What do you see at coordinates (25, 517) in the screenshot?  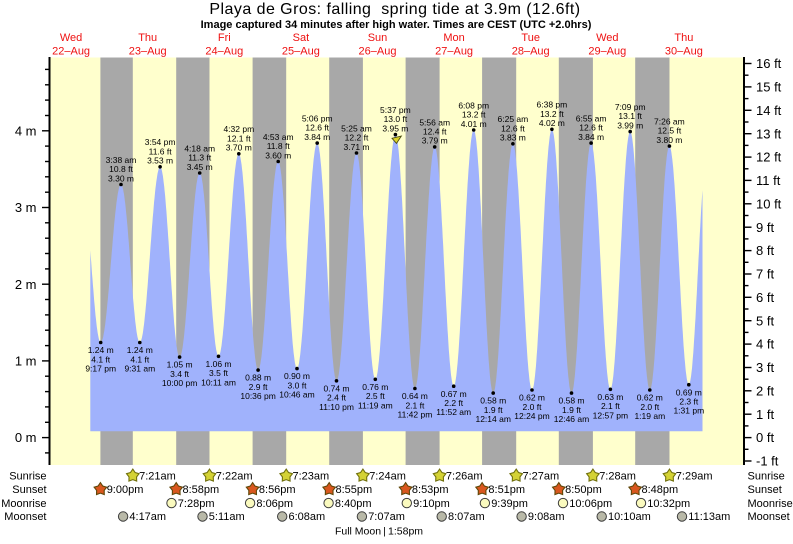 I see `svg-text: Moonset` at bounding box center [25, 517].